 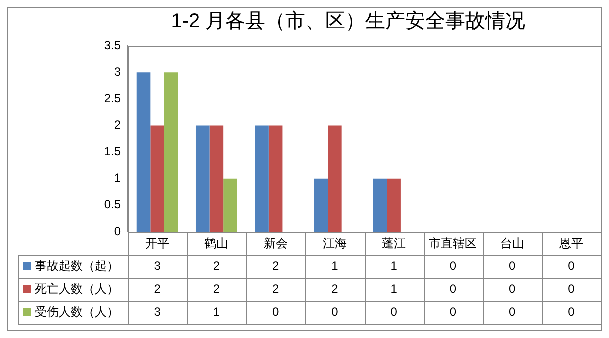 What do you see at coordinates (77, 311) in the screenshot?
I see `legend-label: 受伤人数（人）` at bounding box center [77, 311].